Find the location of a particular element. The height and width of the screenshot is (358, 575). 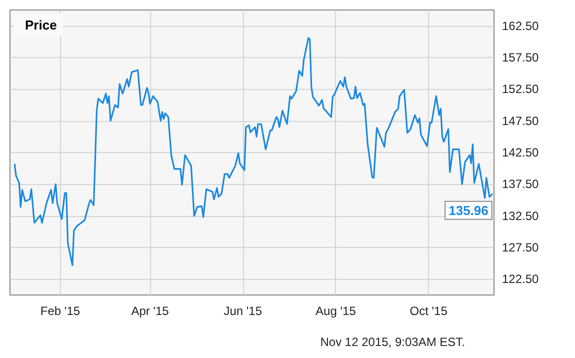

annotation: 135.96 is located at coordinates (468, 210).